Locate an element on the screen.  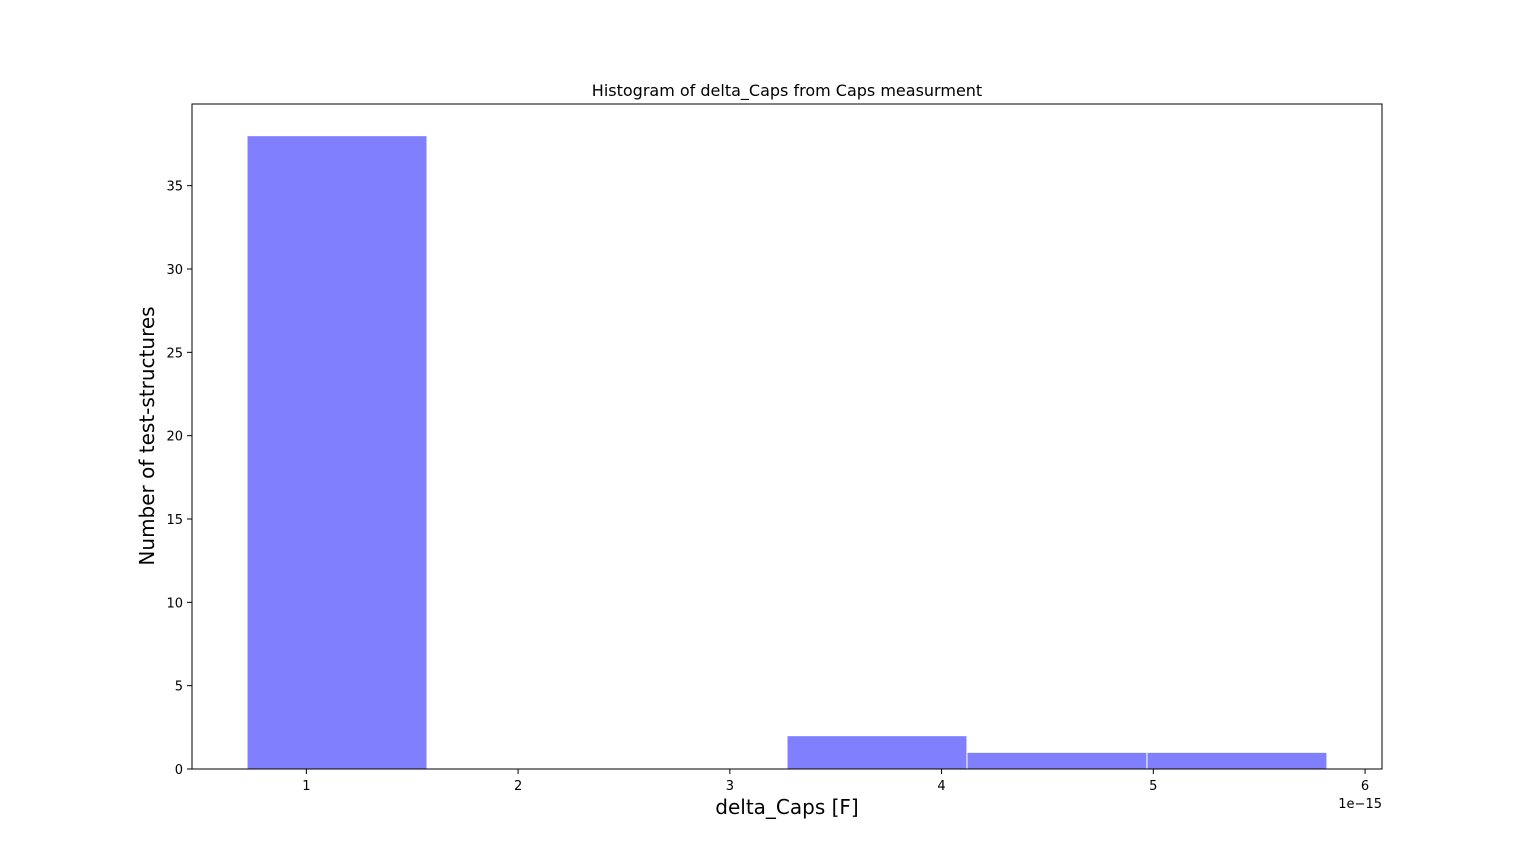
x-tick-label: 5 is located at coordinates (1153, 786).